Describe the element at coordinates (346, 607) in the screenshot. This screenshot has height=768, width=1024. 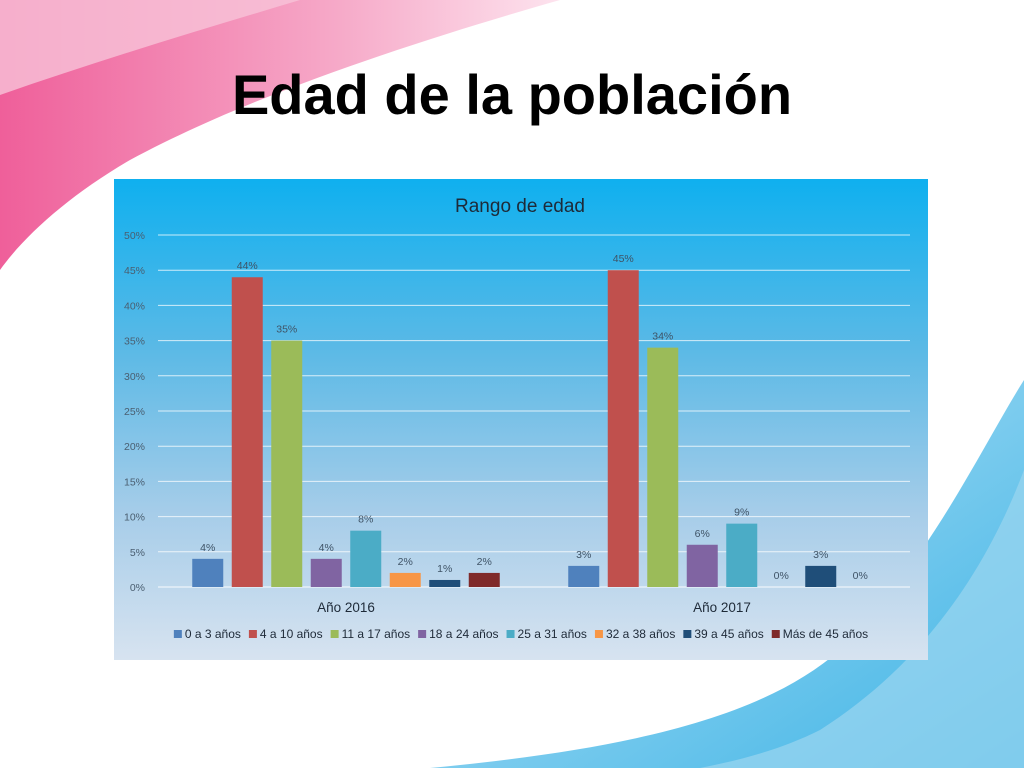
I see `x-category-label: Año 2016` at that location.